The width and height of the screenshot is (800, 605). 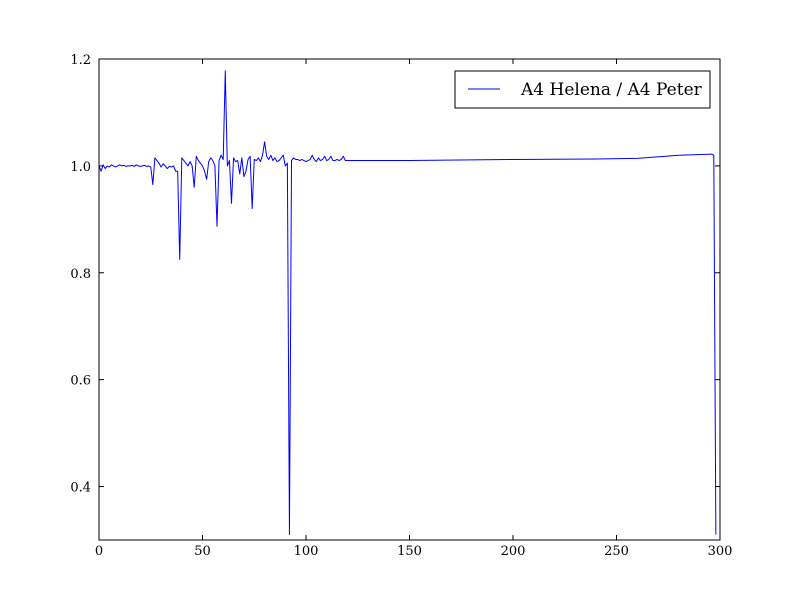 I want to click on y-tick-label: 0.4, so click(x=80, y=488).